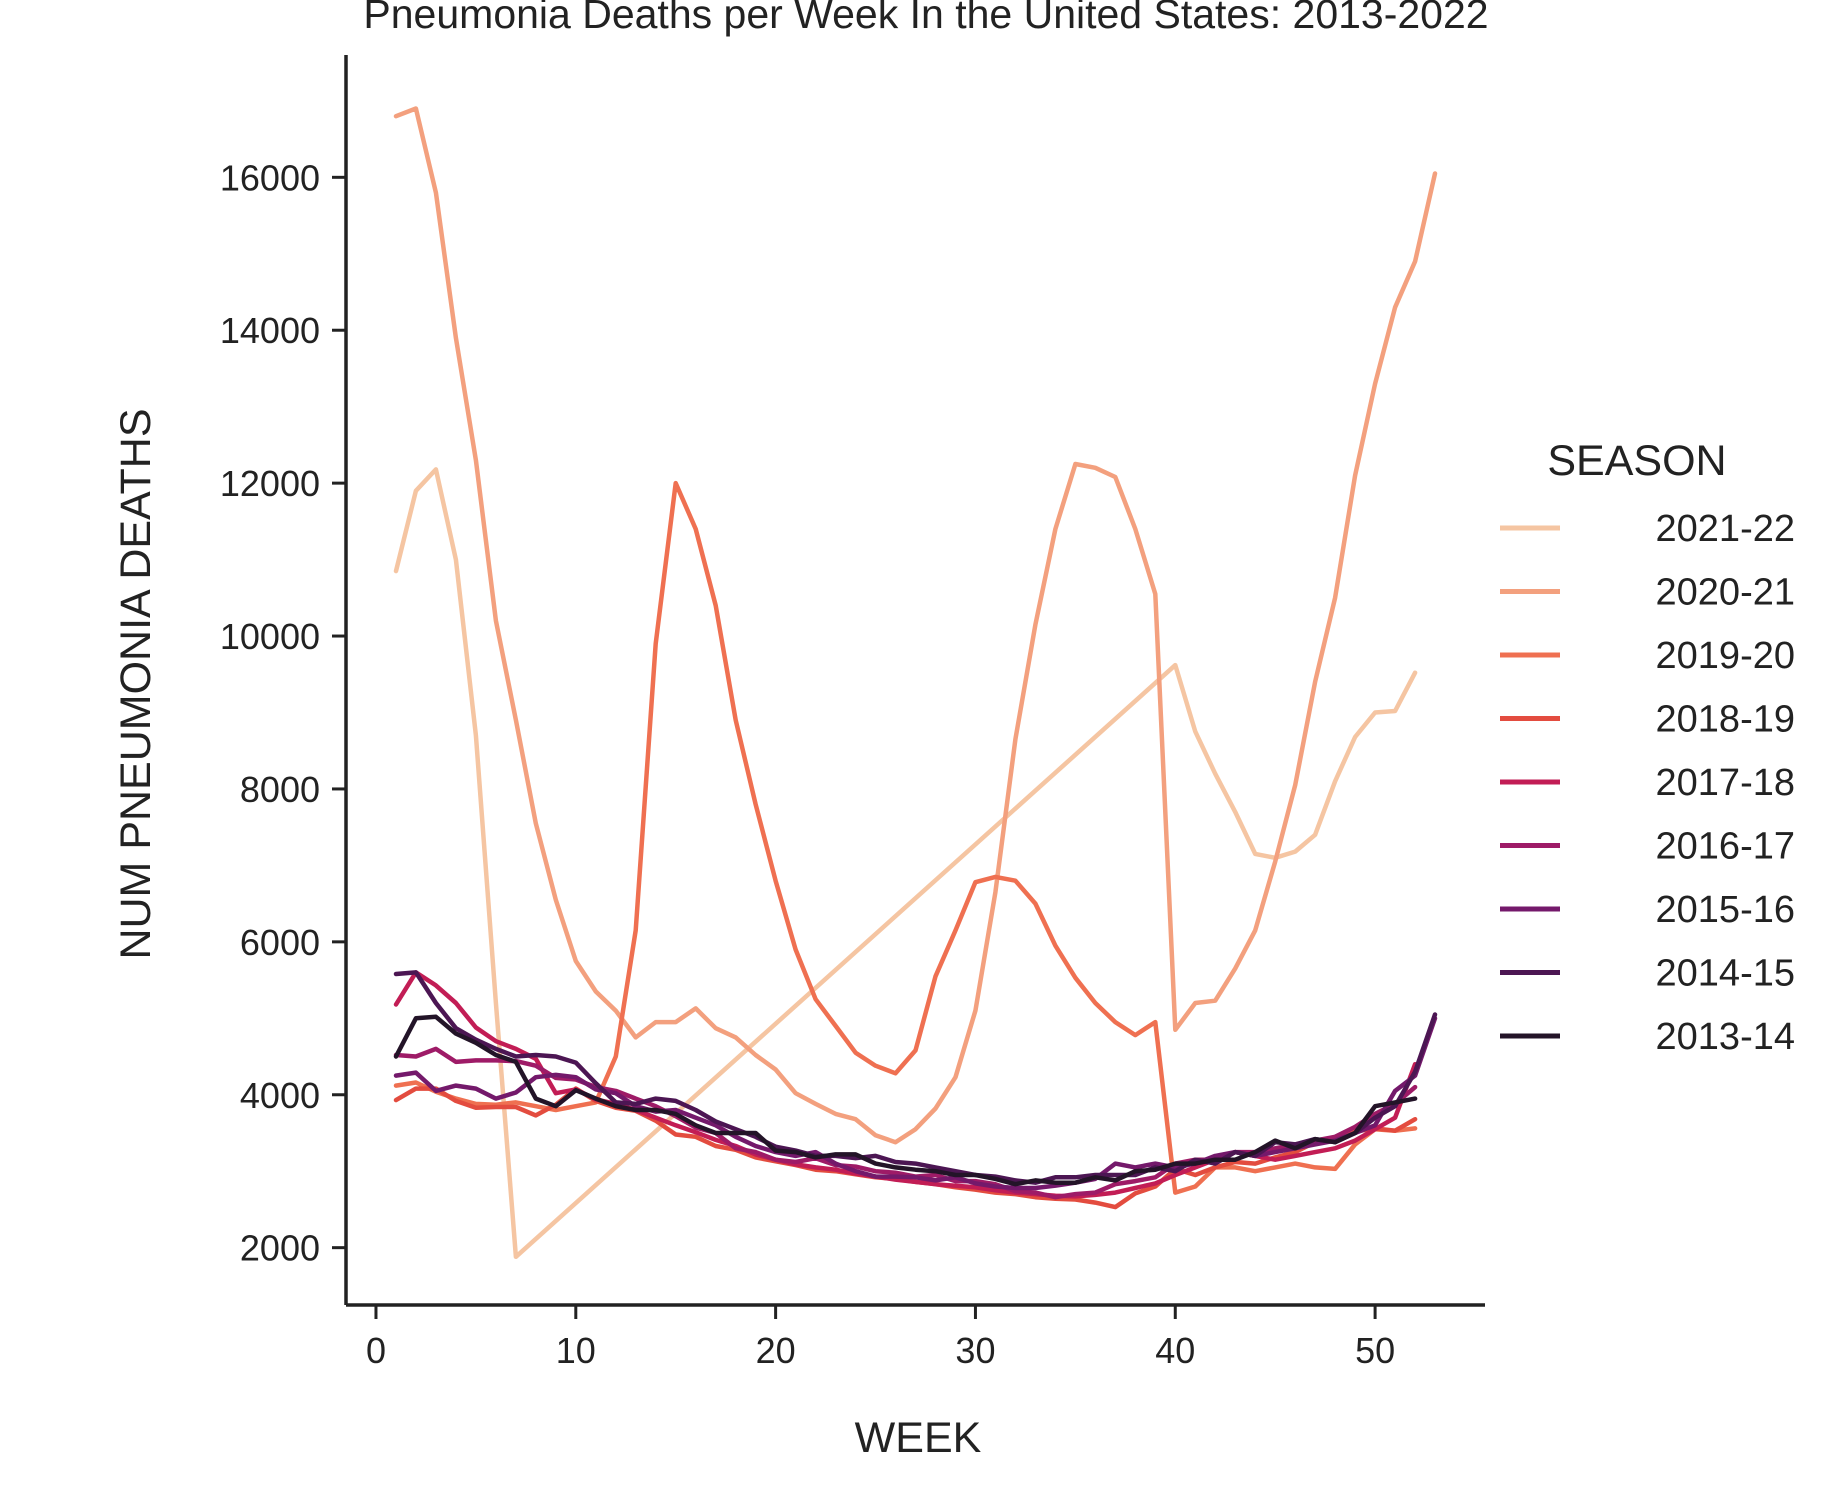 The width and height of the screenshot is (1833, 1505). Describe the element at coordinates (776, 1350) in the screenshot. I see `x-tick-label: 20` at that location.